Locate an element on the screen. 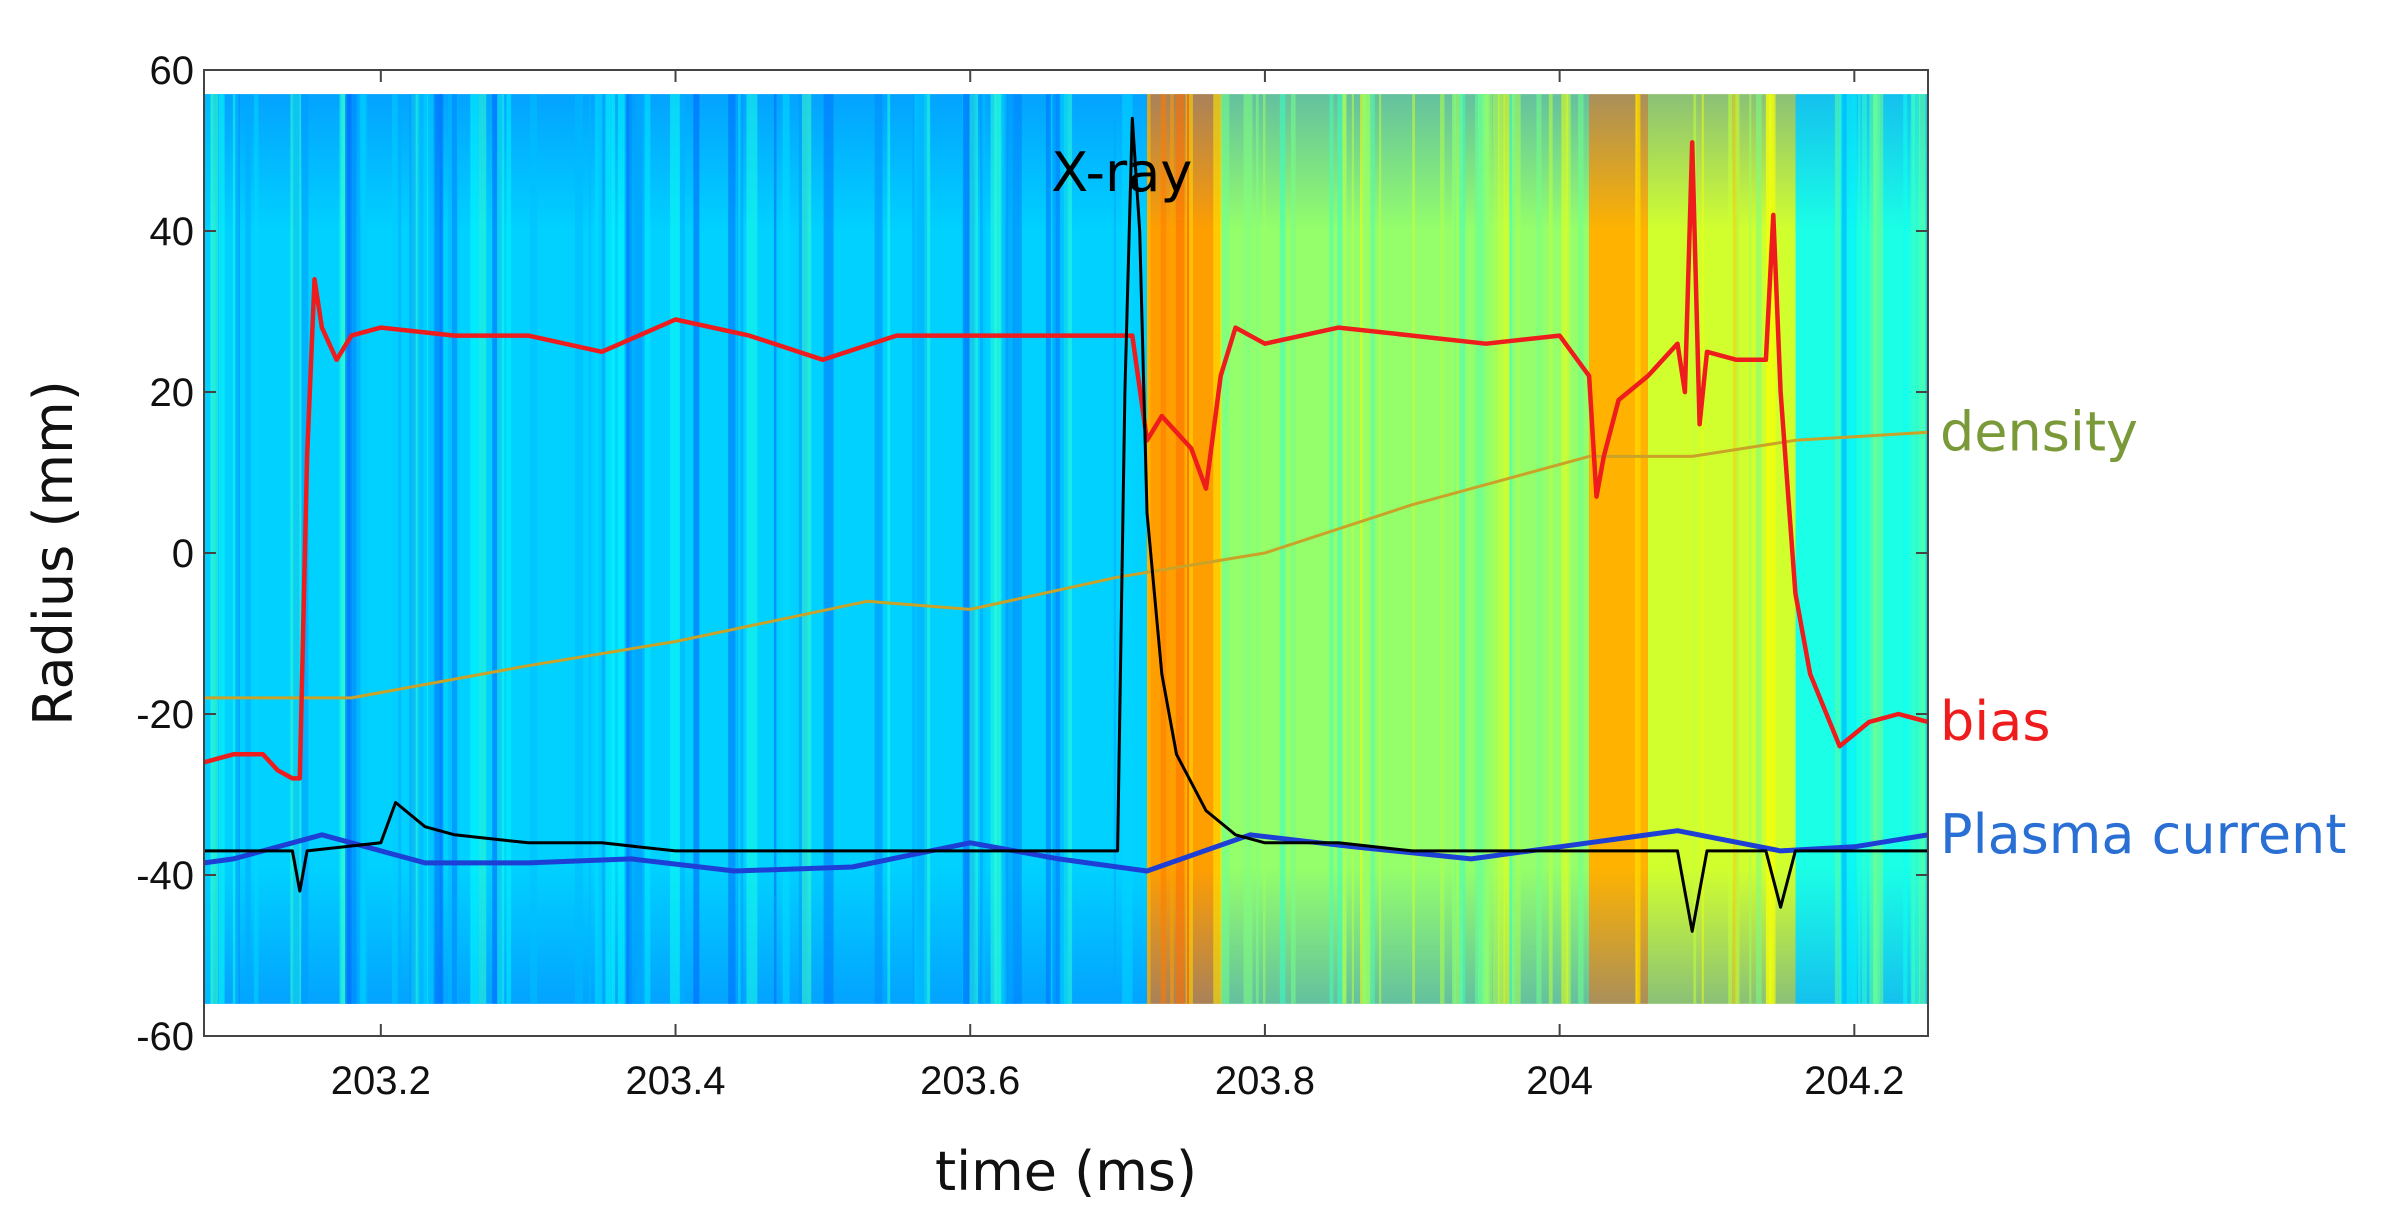 The width and height of the screenshot is (2404, 1232). series-label-plasma-current: Plasma current is located at coordinates (2143, 834).